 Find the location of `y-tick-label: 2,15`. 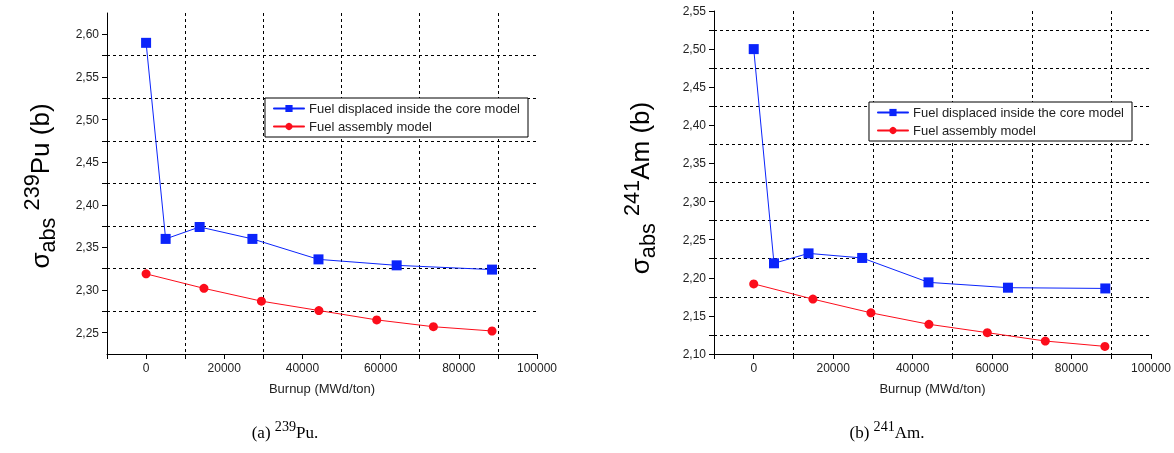

y-tick-label: 2,15 is located at coordinates (694, 315).